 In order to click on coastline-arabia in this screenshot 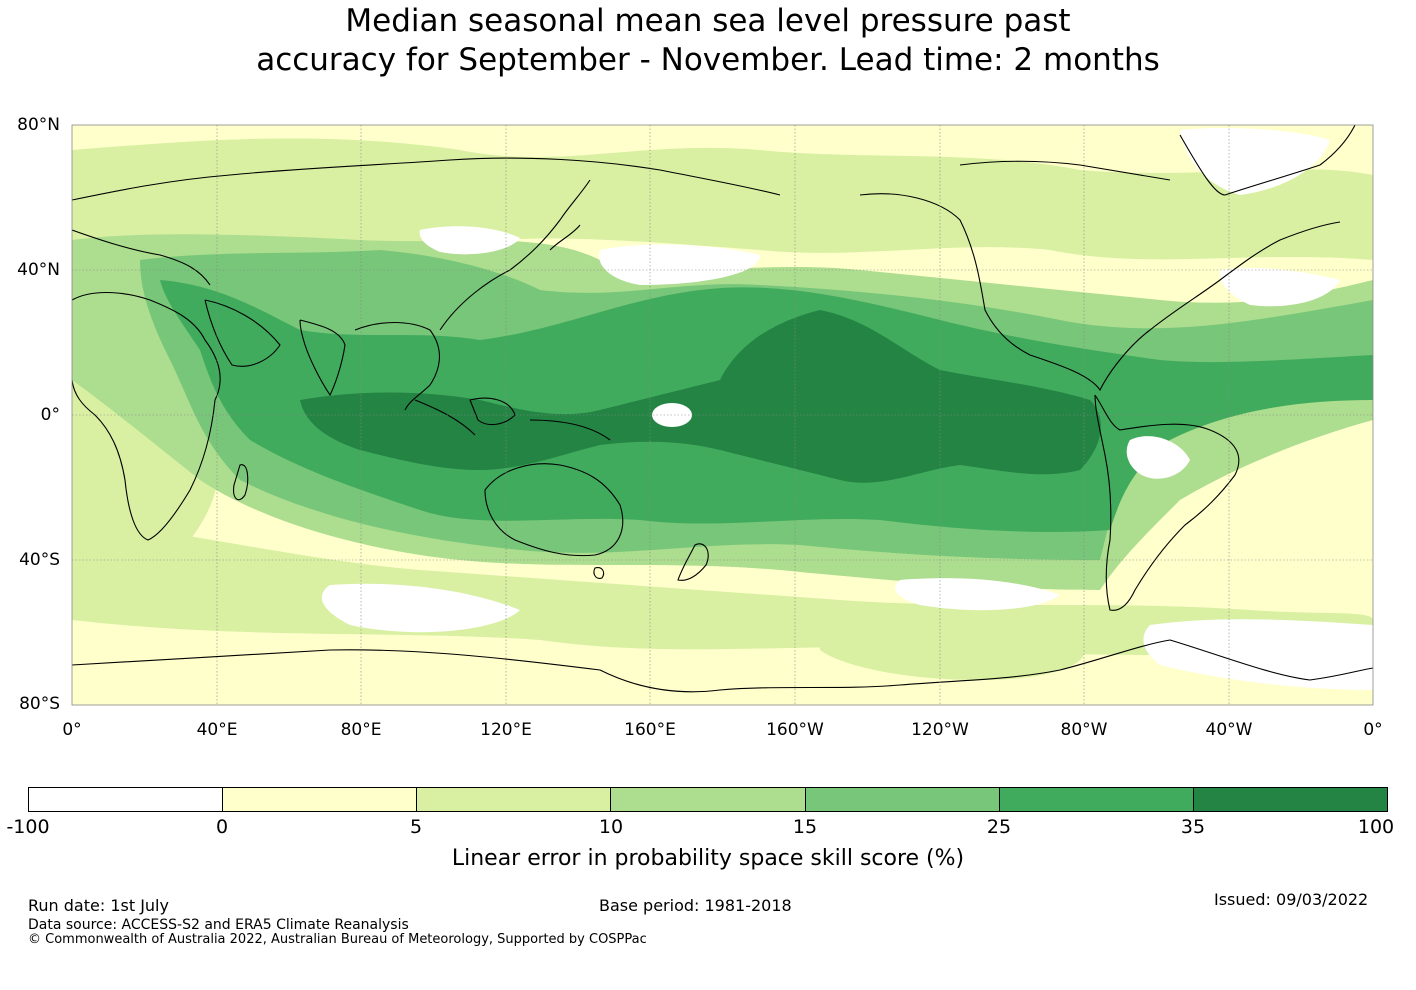, I will do `click(242, 333)`.